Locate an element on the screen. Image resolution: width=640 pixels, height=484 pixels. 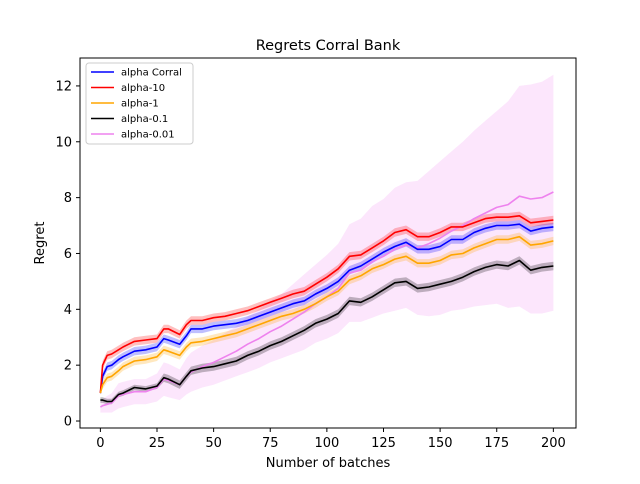
y-axis-ticks: 0 2 4 6 8 10 12 is located at coordinates (67, 254).